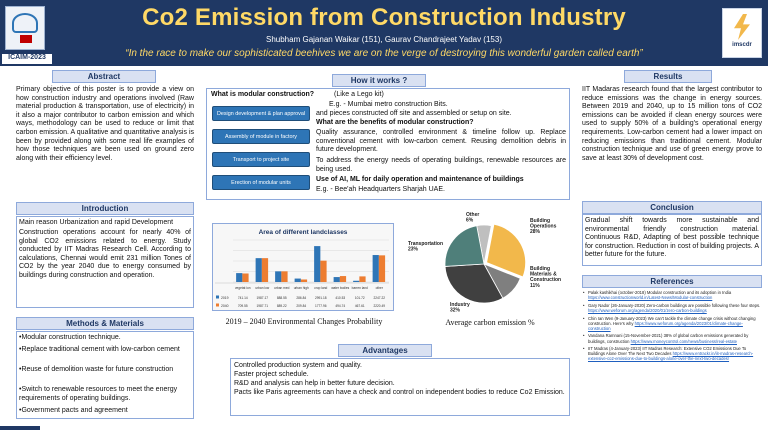 This screenshot has width=768, height=432. What do you see at coordinates (301, 306) in the screenshot?
I see `table-cell-value: 209.84` at bounding box center [301, 306].